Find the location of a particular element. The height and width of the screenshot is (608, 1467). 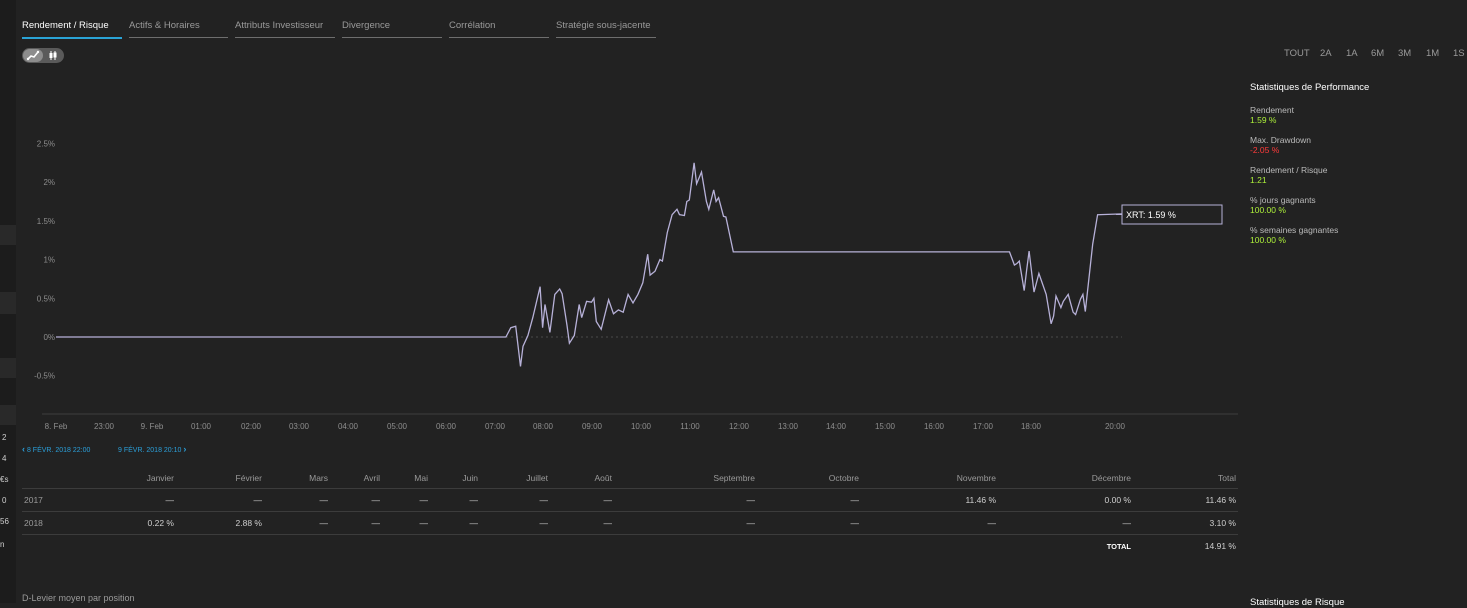

column-header: Janvier is located at coordinates (124, 478).